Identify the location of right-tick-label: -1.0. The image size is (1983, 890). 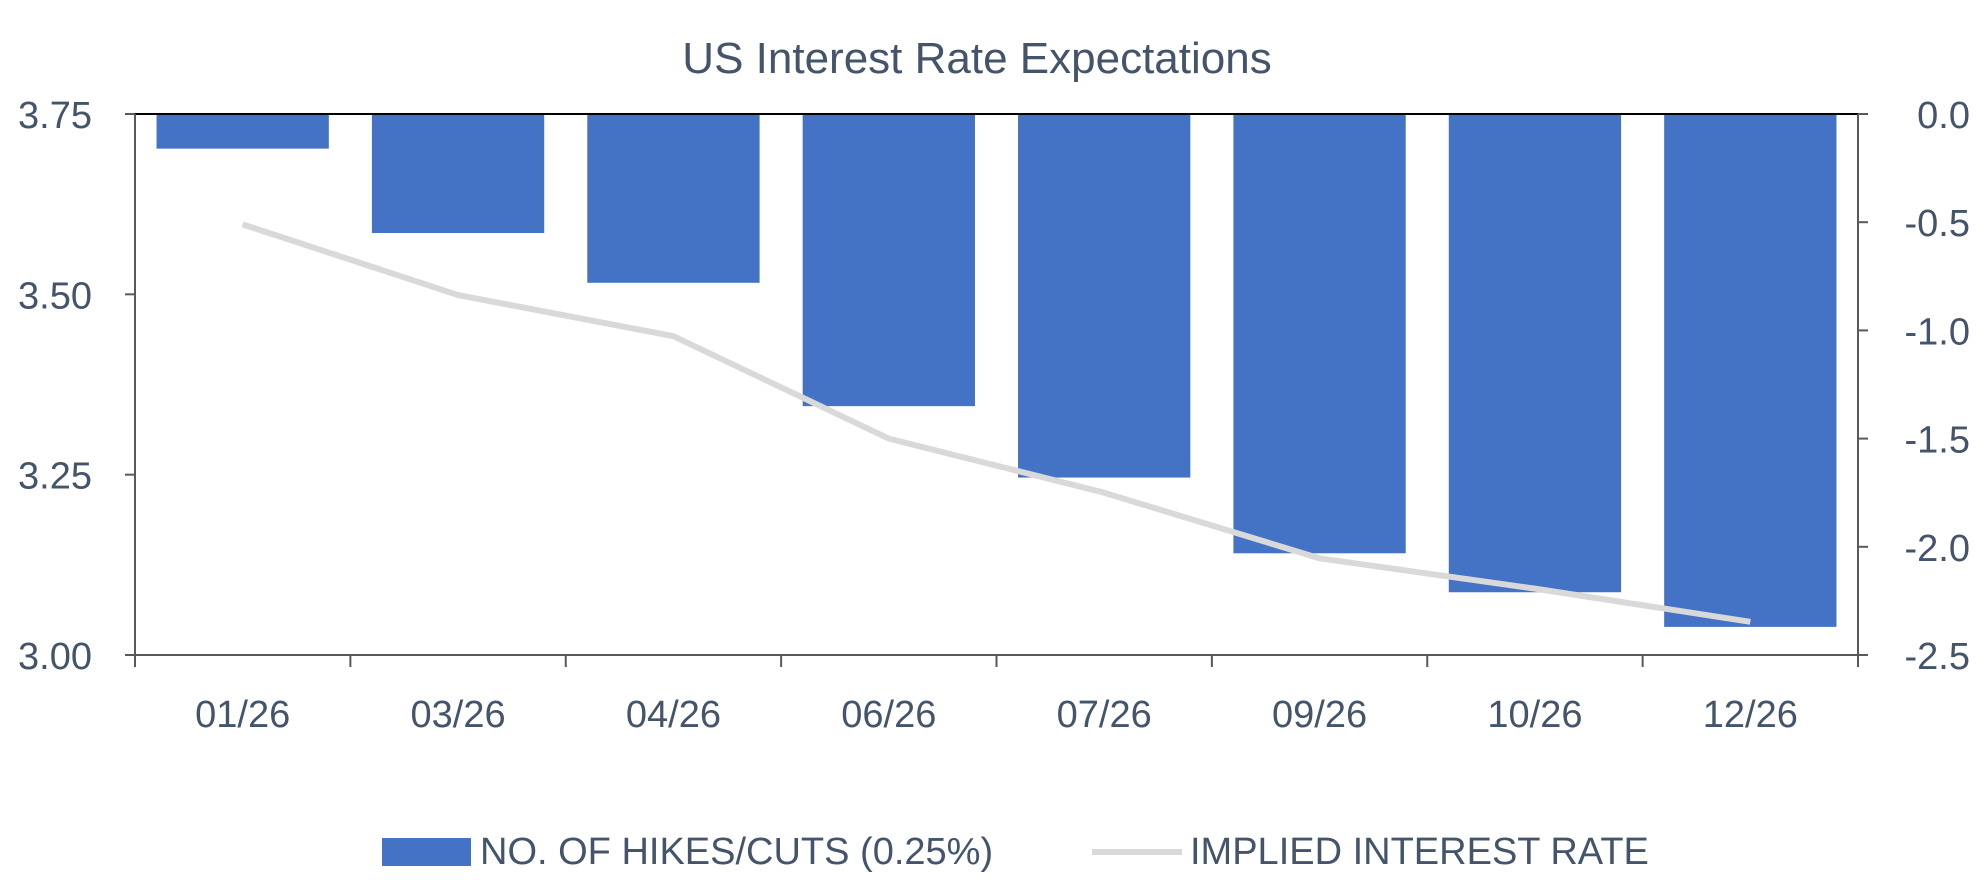
(1937, 332).